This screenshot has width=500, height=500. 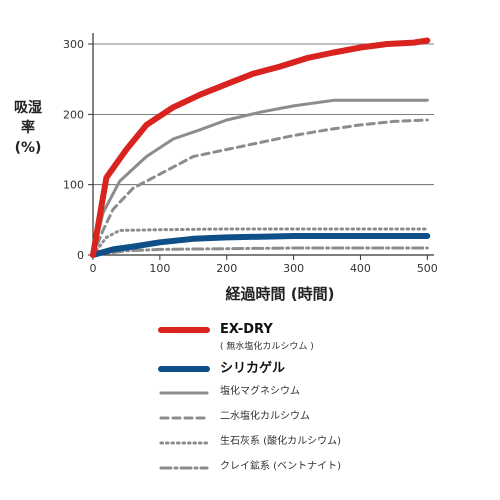 What do you see at coordinates (280, 441) in the screenshot?
I see `legend-label-quicklime: 生石灰系 (酸化カルシウム)` at bounding box center [280, 441].